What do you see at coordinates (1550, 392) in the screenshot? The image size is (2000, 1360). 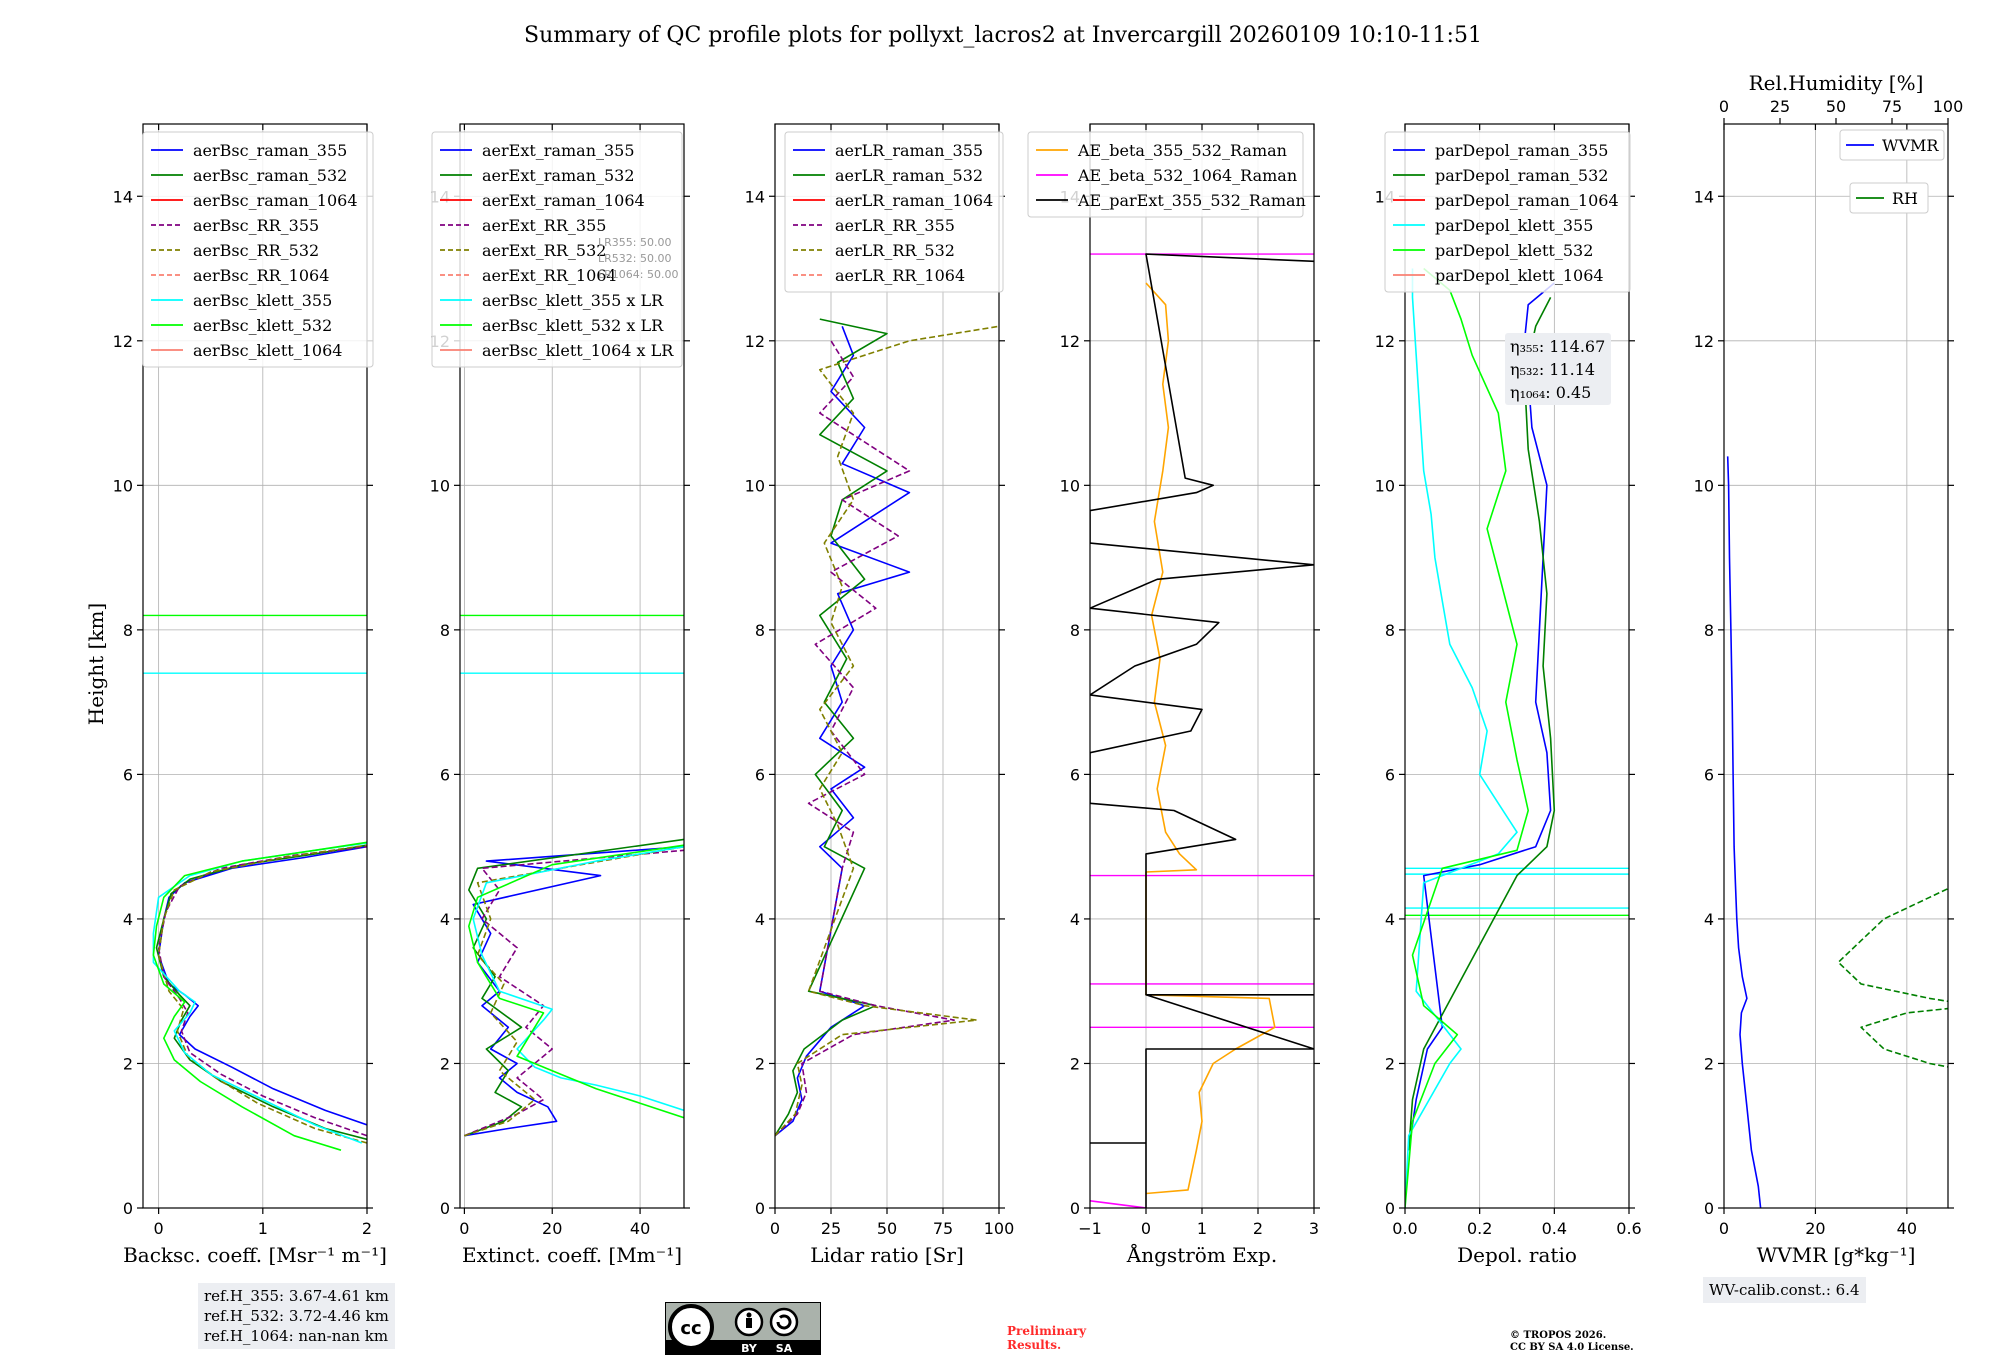 I see `eta-value: η₁₀₆₄: 0.45` at bounding box center [1550, 392].